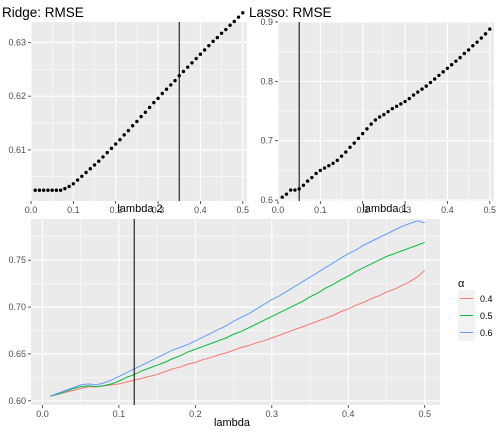 This screenshot has height=432, width=504. I want to click on y-tick-label: 0.6, so click(266, 200).